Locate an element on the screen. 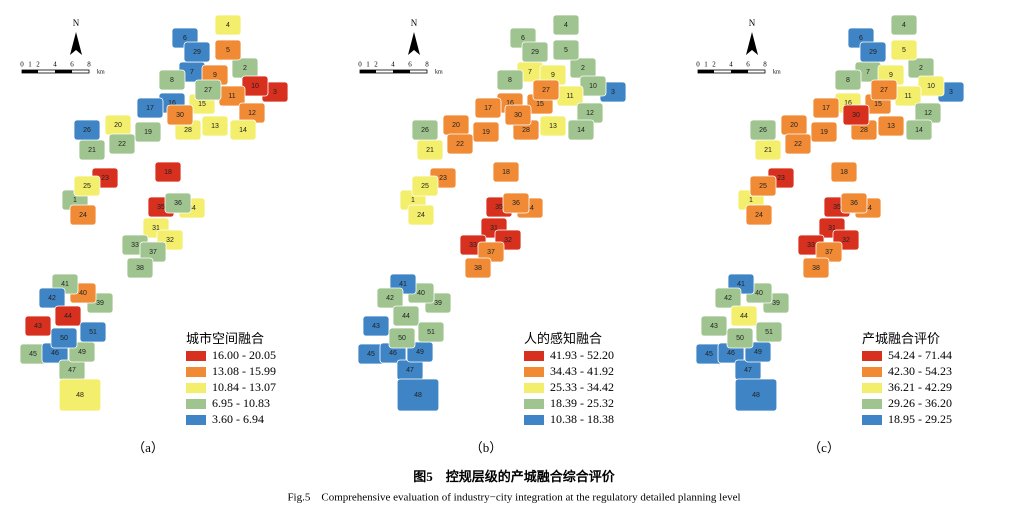 Image resolution: width=1029 pixels, height=523 pixels. district-label: 27 is located at coordinates (546, 90).